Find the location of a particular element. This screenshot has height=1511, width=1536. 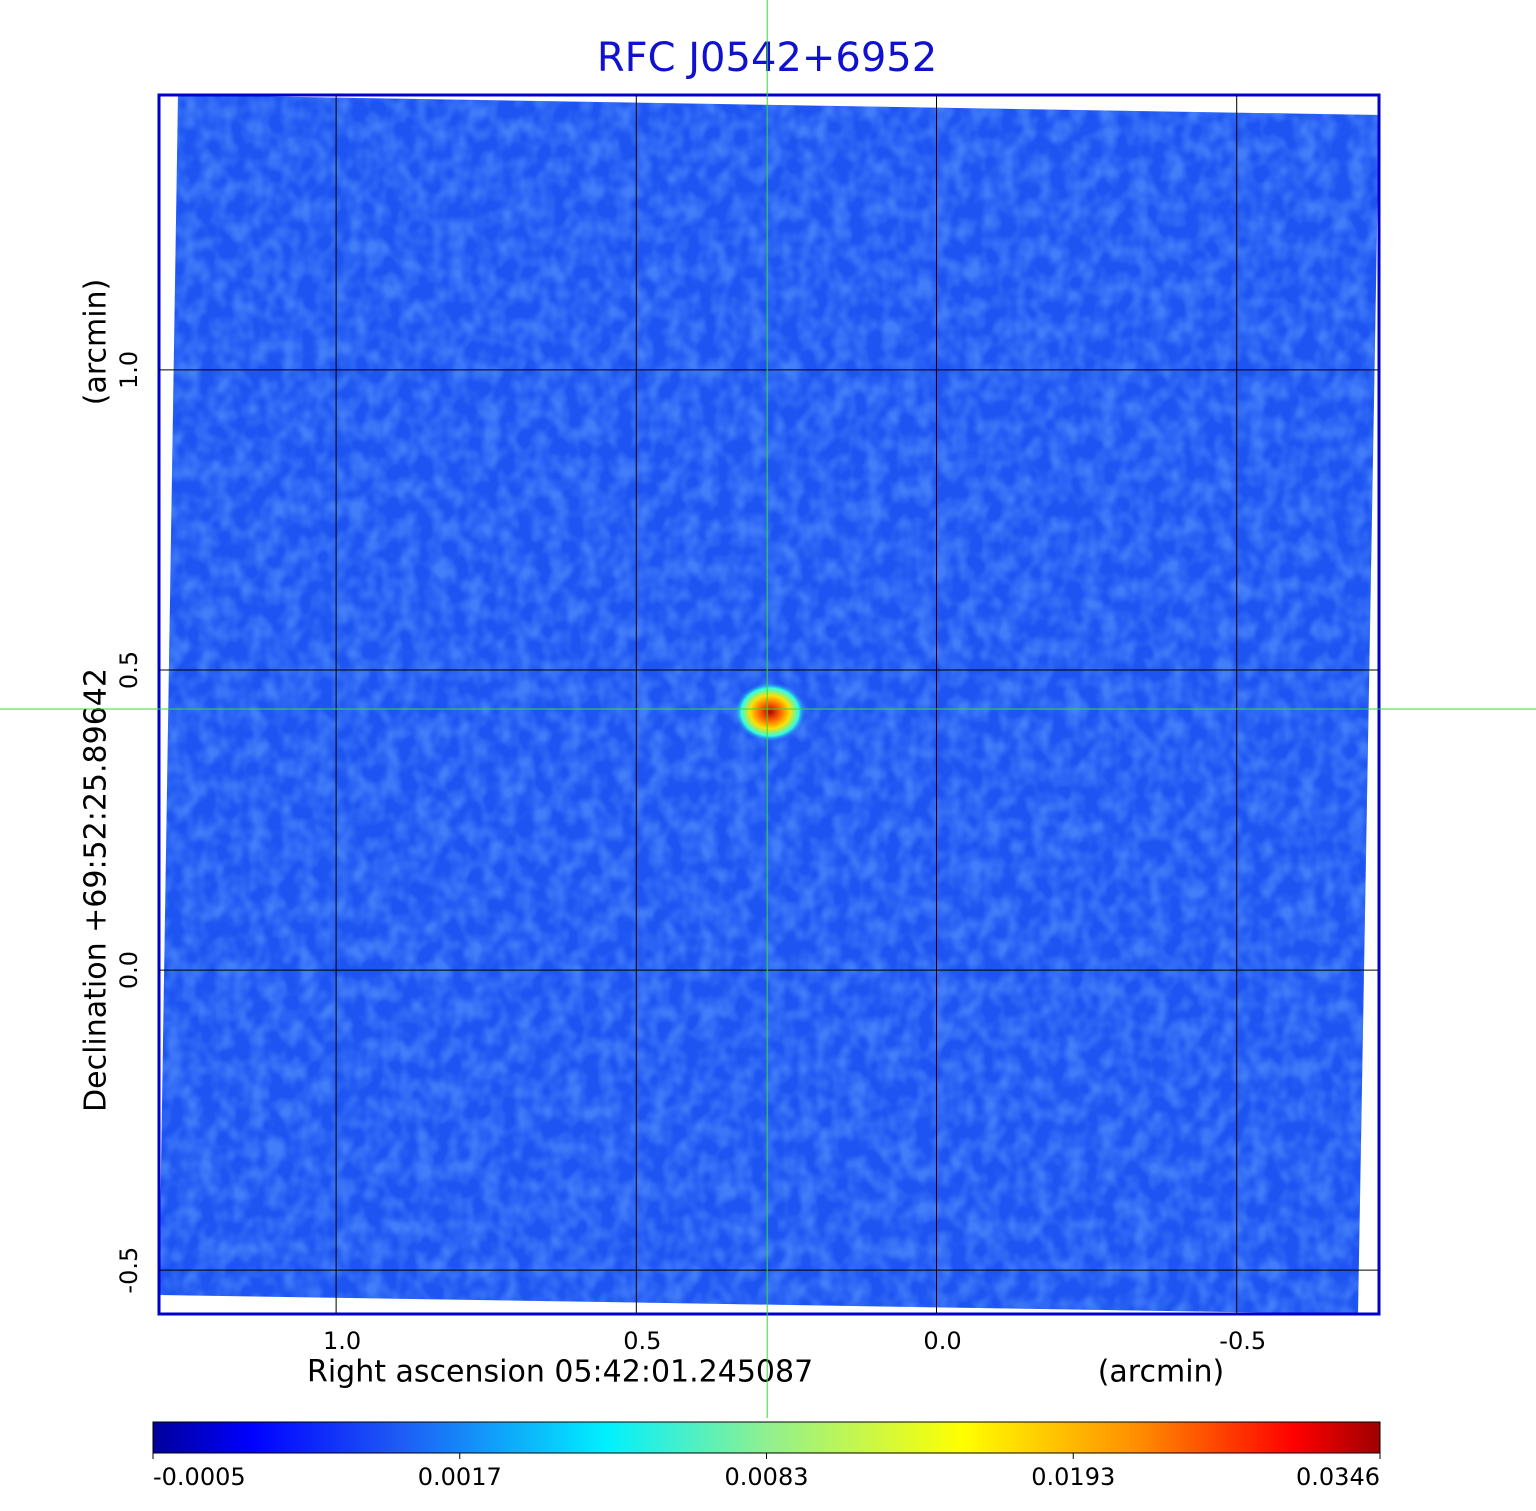

x-axis-unit: (arcmin) is located at coordinates (1161, 1372).